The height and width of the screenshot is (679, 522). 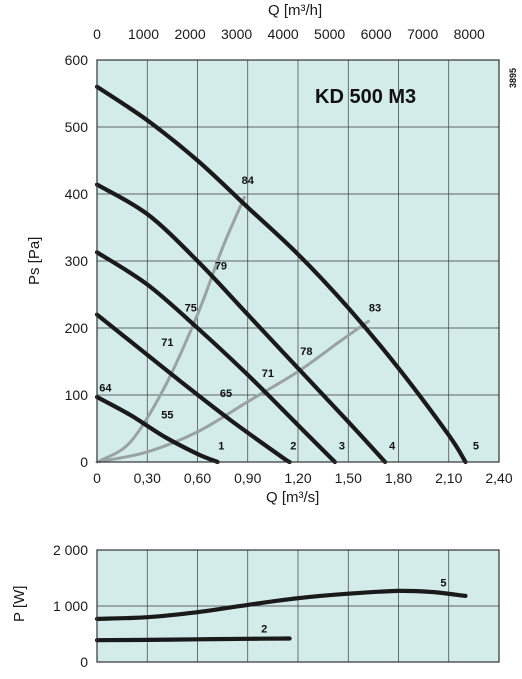 What do you see at coordinates (77, 194) in the screenshot?
I see `y-tick-label: 400` at bounding box center [77, 194].